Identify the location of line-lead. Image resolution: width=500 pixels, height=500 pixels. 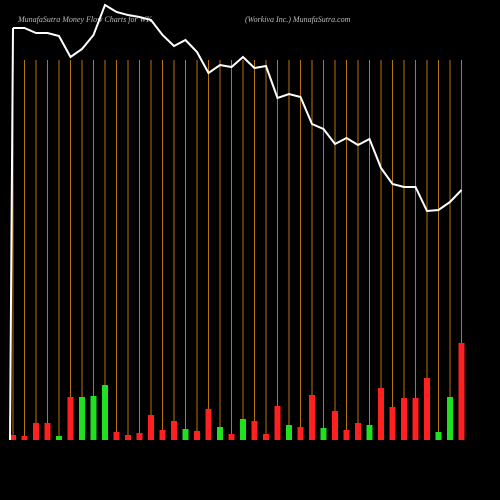
(11, 234).